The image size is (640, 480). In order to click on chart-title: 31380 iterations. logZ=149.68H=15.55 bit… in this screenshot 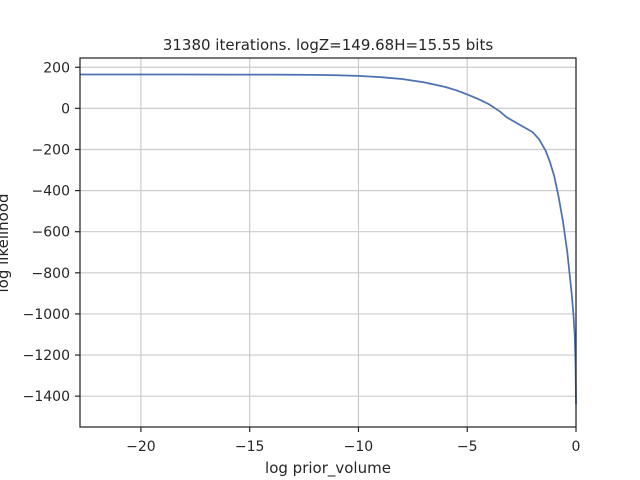, I will do `click(328, 45)`.